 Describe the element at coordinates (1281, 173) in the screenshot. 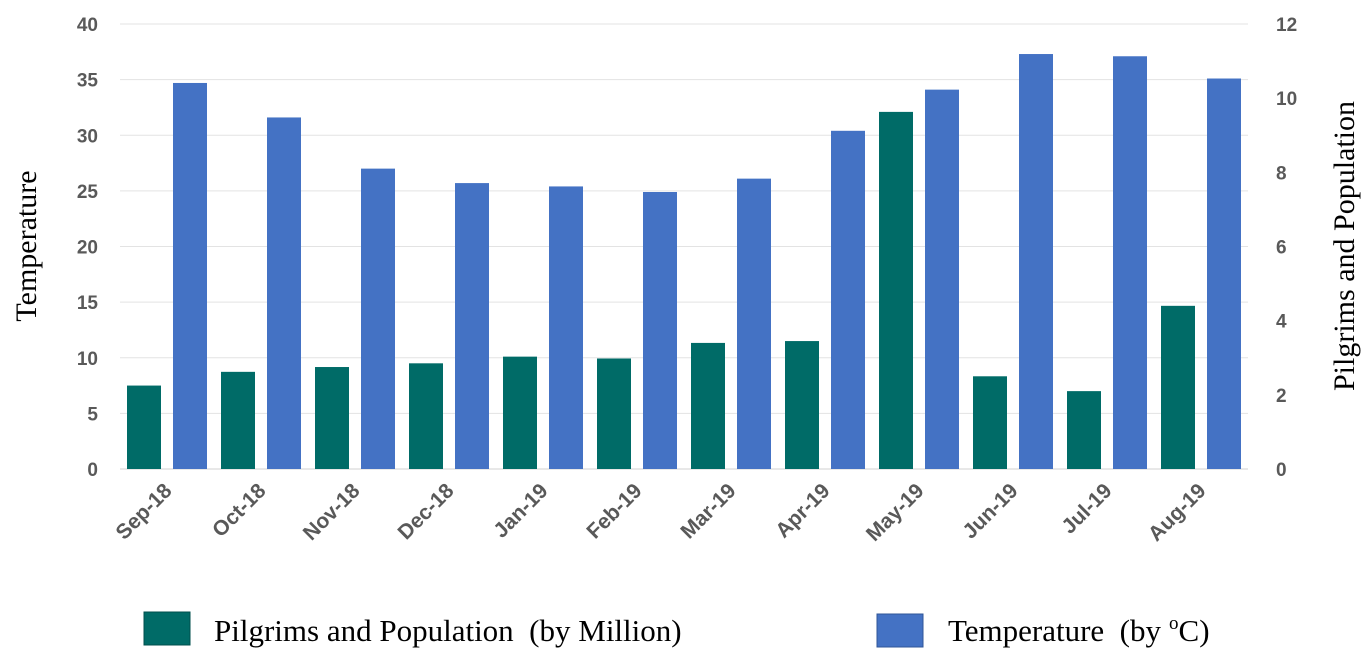

I see `y-tick-right: 8` at that location.